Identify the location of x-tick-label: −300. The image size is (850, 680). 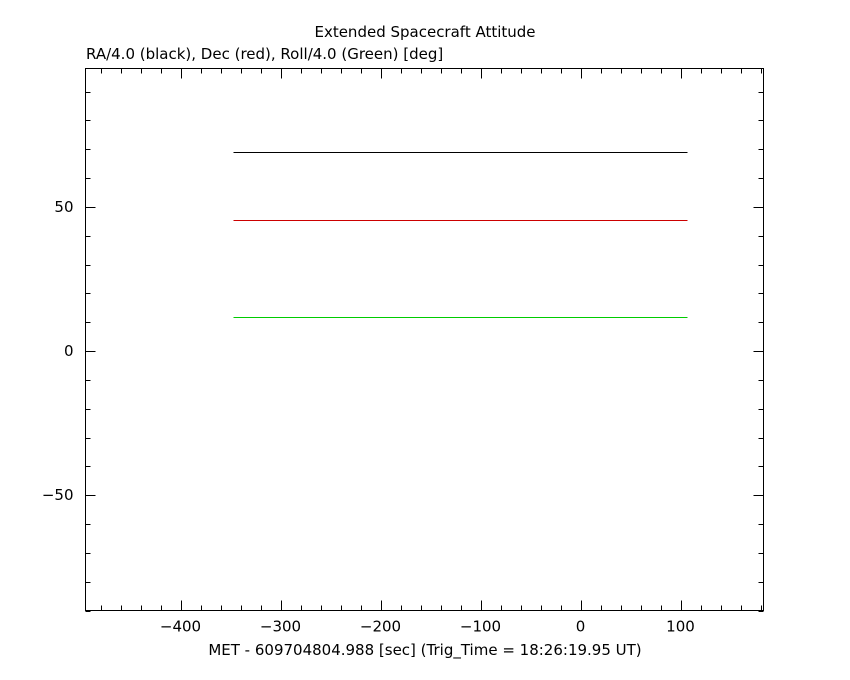
(280, 627).